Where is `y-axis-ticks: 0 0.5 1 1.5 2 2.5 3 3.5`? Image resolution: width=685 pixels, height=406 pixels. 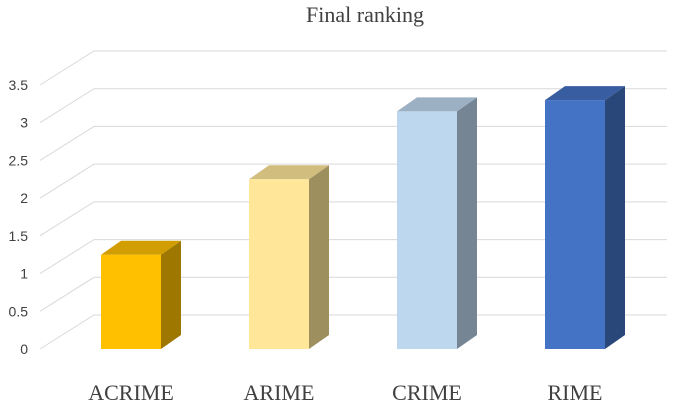
y-axis-ticks: 0 0.5 1 1.5 2 2.5 3 3.5 is located at coordinates (19, 217).